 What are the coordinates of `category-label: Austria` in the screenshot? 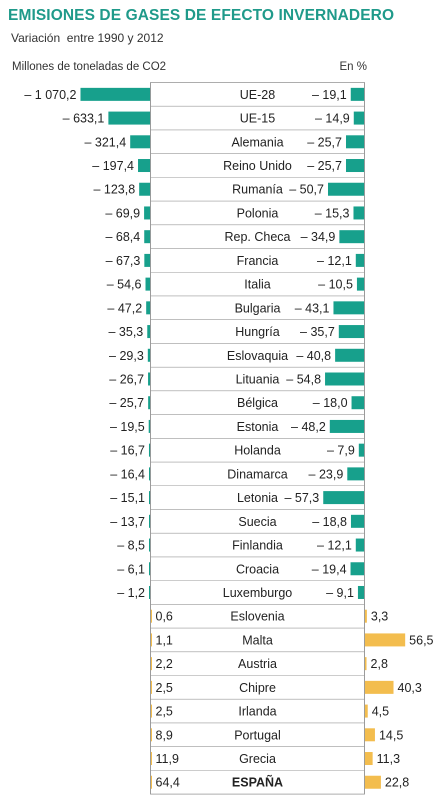 It's located at (257, 664).